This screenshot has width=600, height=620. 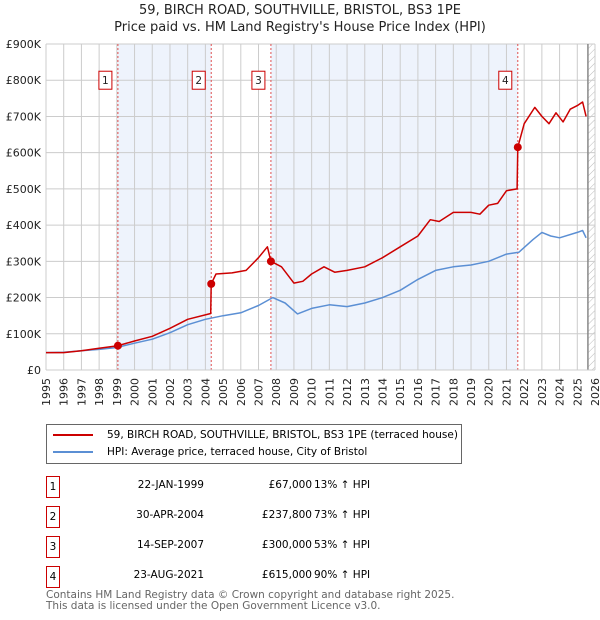 What do you see at coordinates (342, 485) in the screenshot?
I see `sale-hpi-change: 13% ↑ HPI` at bounding box center [342, 485].